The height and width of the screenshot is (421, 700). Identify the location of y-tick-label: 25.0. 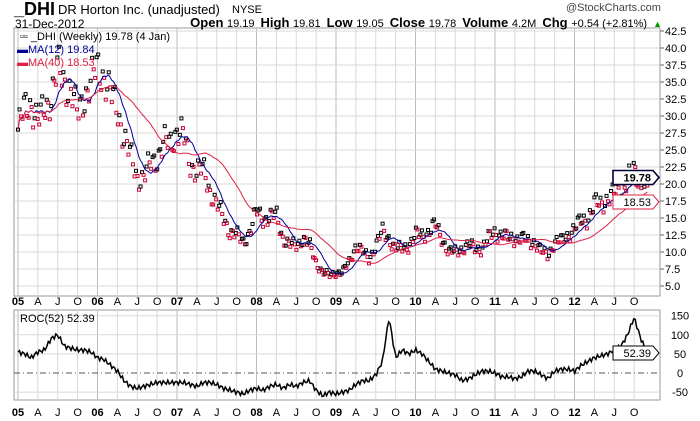
(675, 151).